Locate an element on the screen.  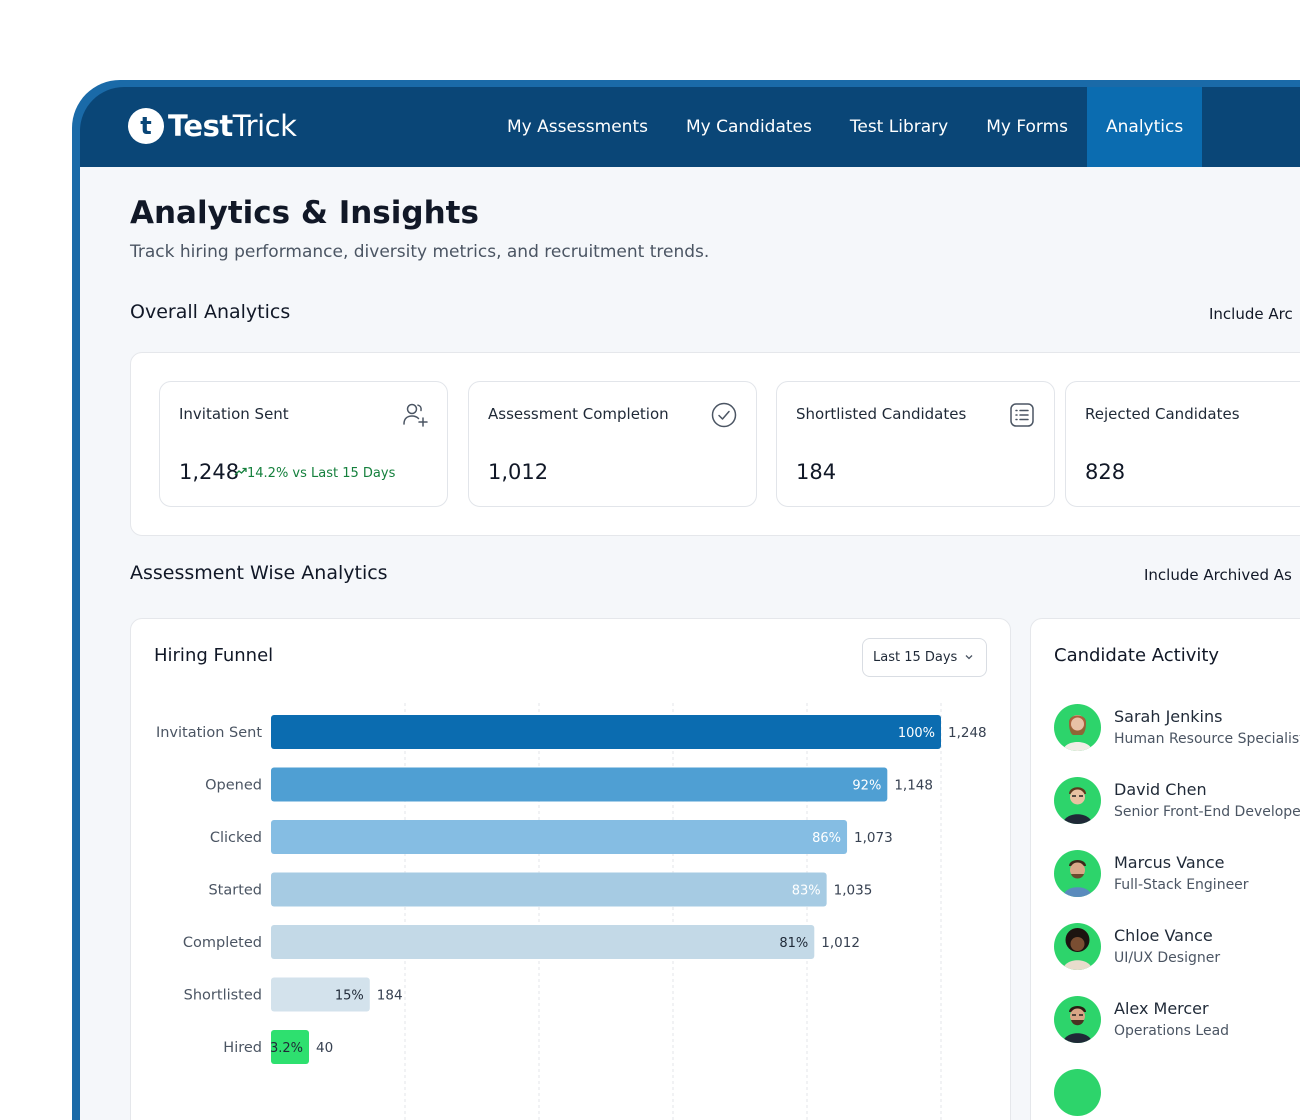
stat-label: Assessment Completion is located at coordinates (578, 414).